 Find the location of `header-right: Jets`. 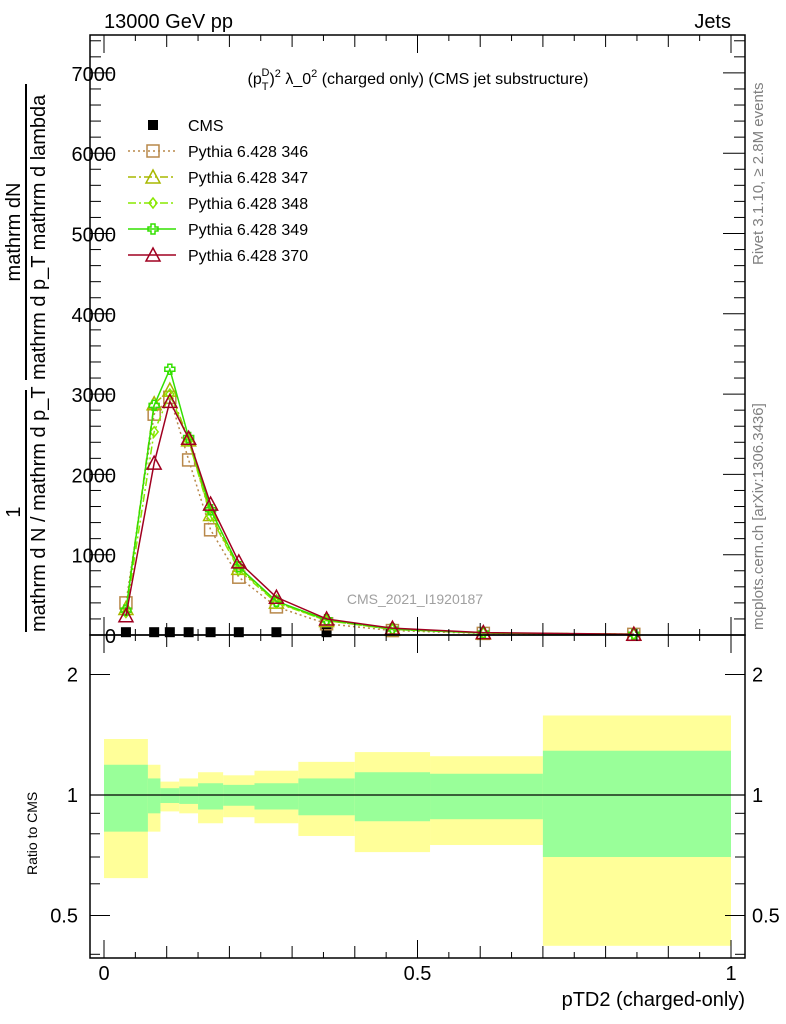

header-right: Jets is located at coordinates (712, 22).